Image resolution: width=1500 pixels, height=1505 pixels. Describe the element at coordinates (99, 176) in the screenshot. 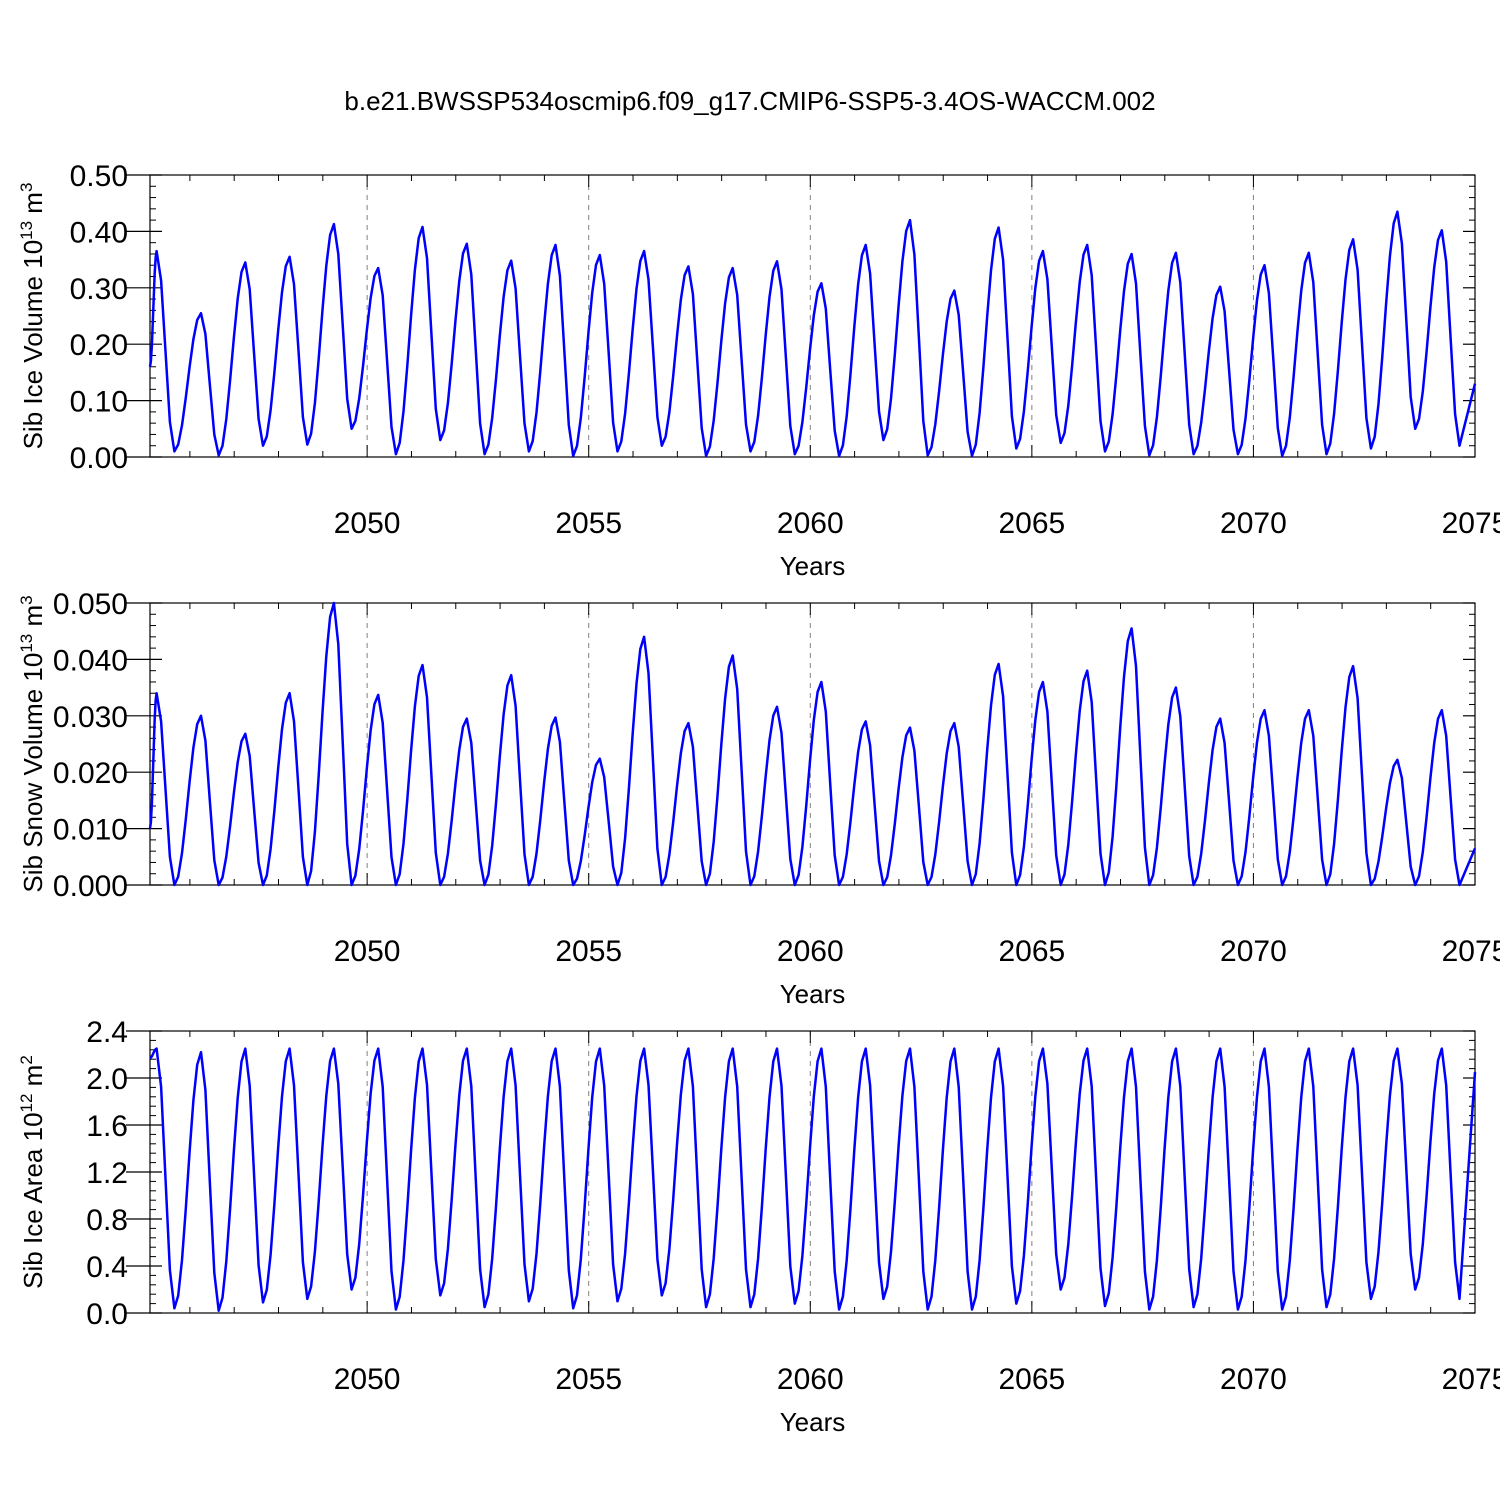

I see `y-tick-label: 0.50` at that location.